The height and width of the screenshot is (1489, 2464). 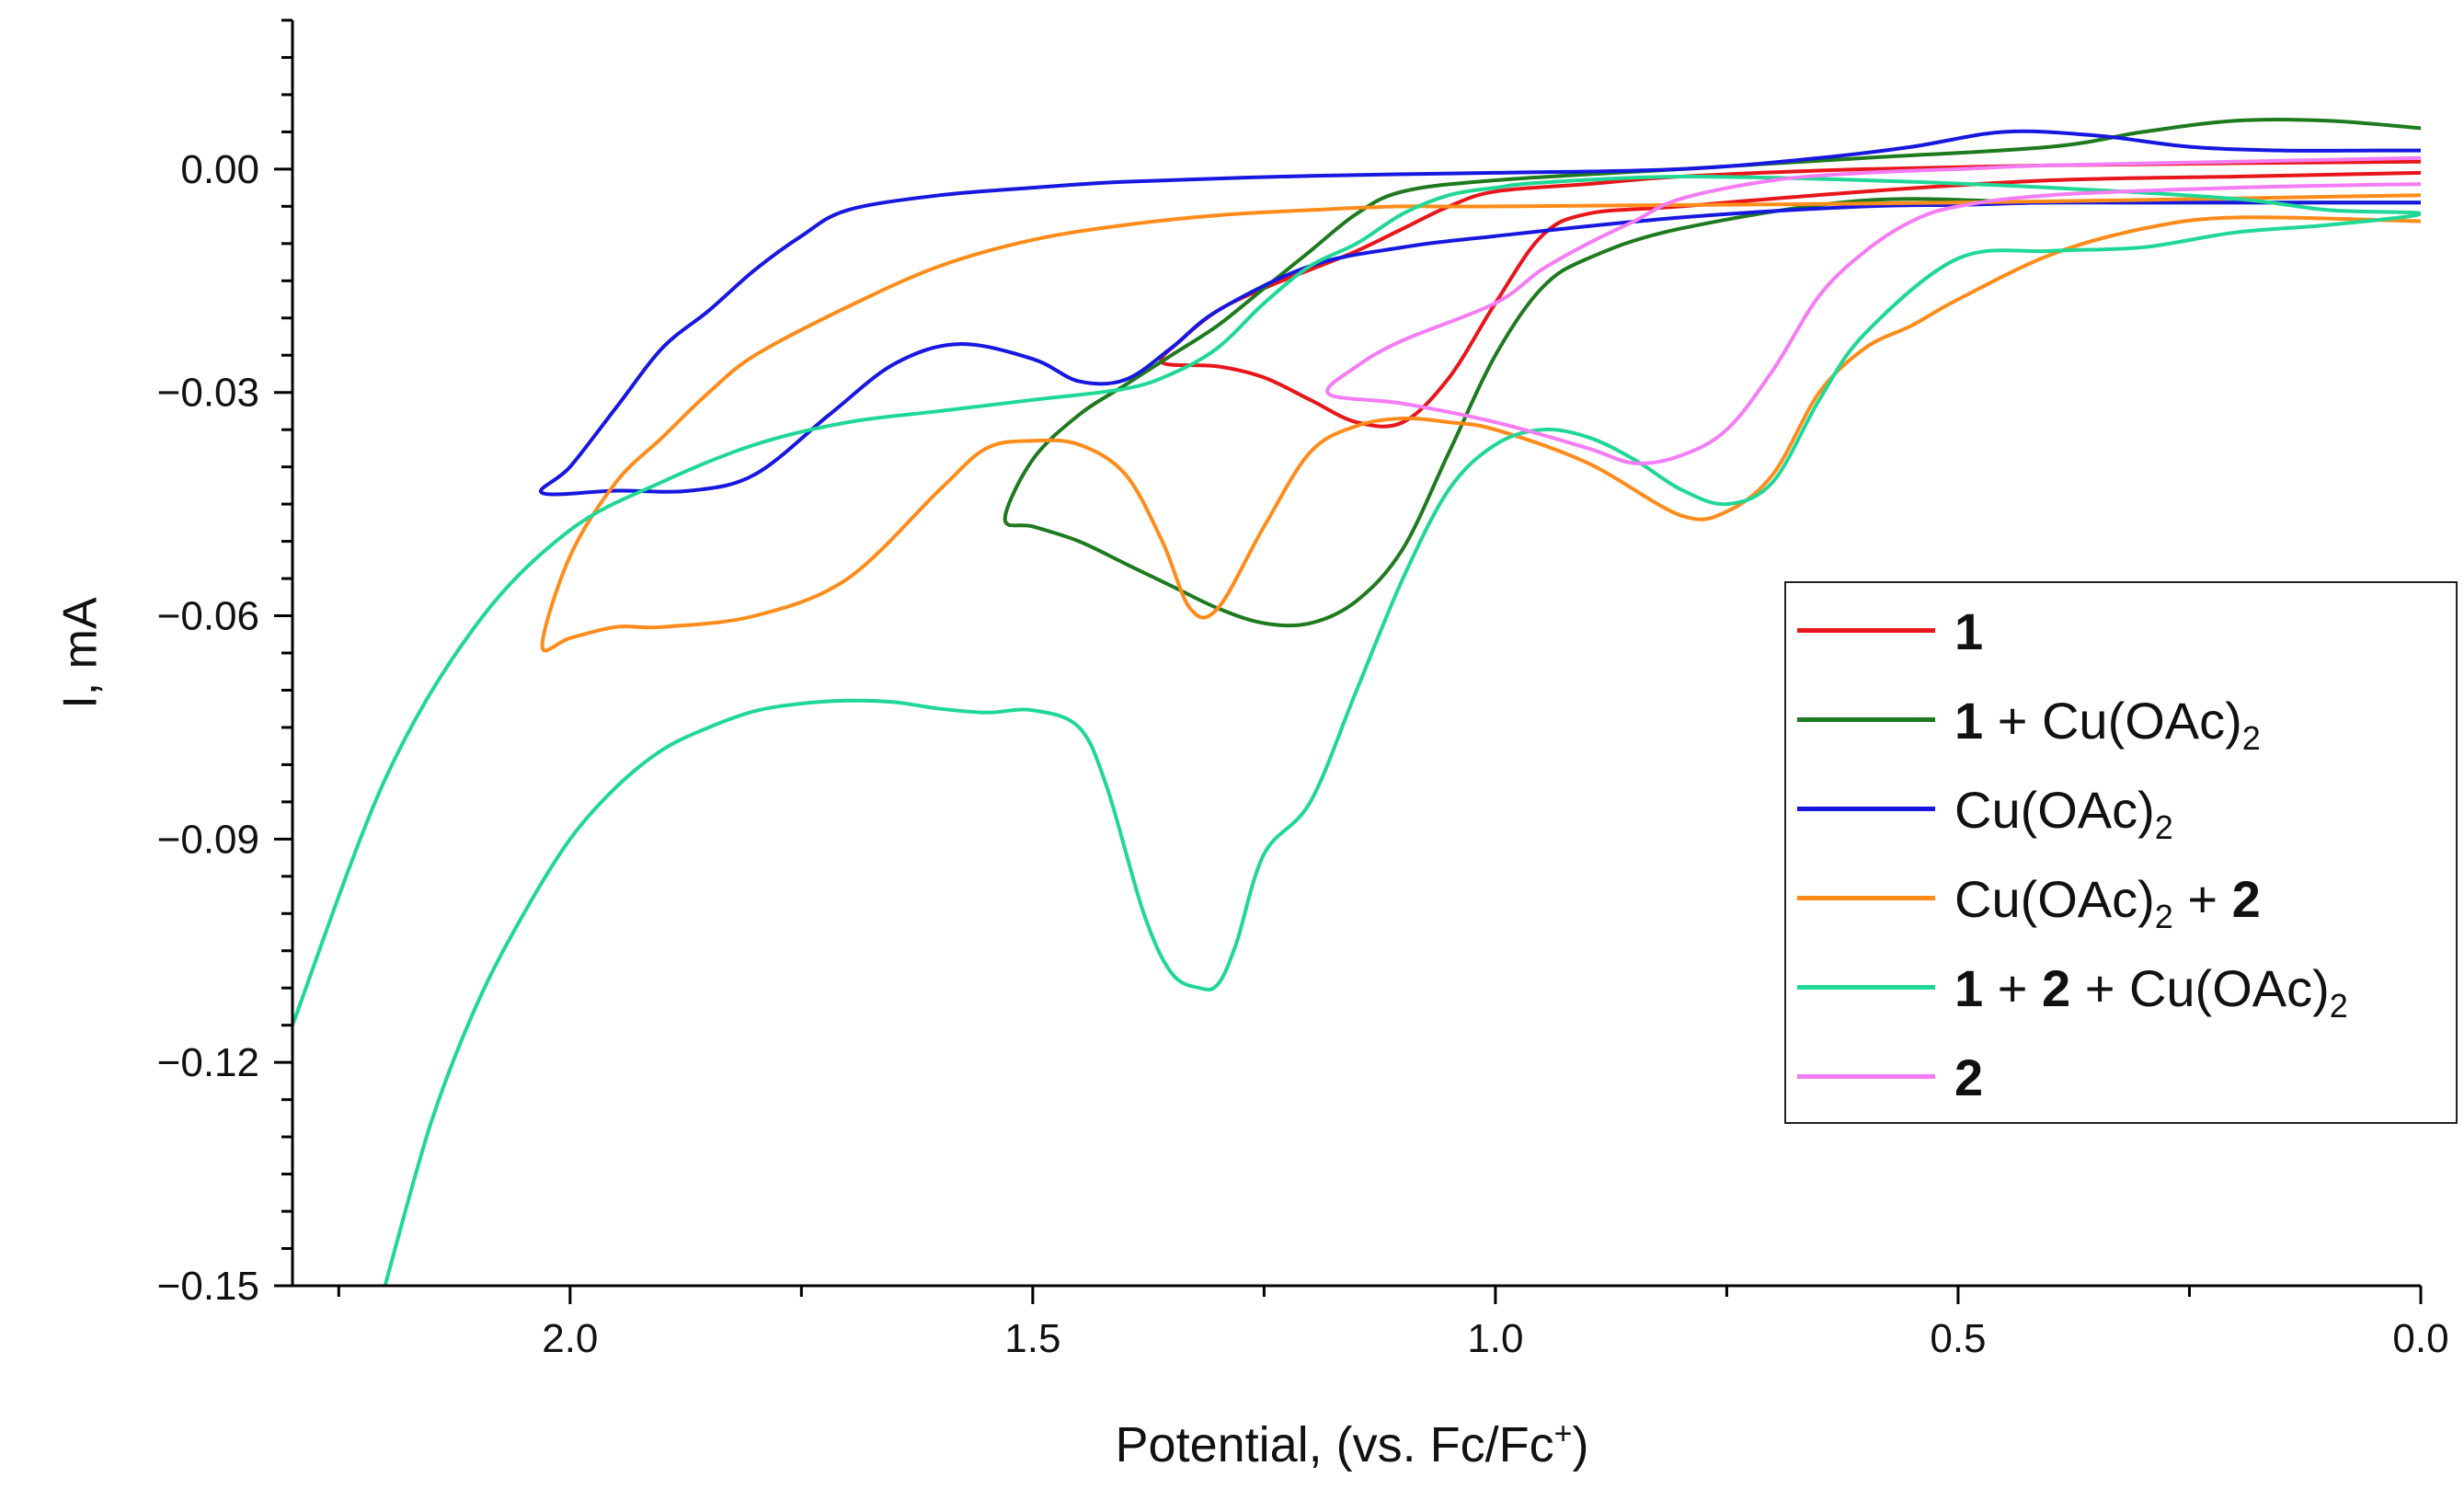 I want to click on y-tick-label: 0.00, so click(x=219, y=169).